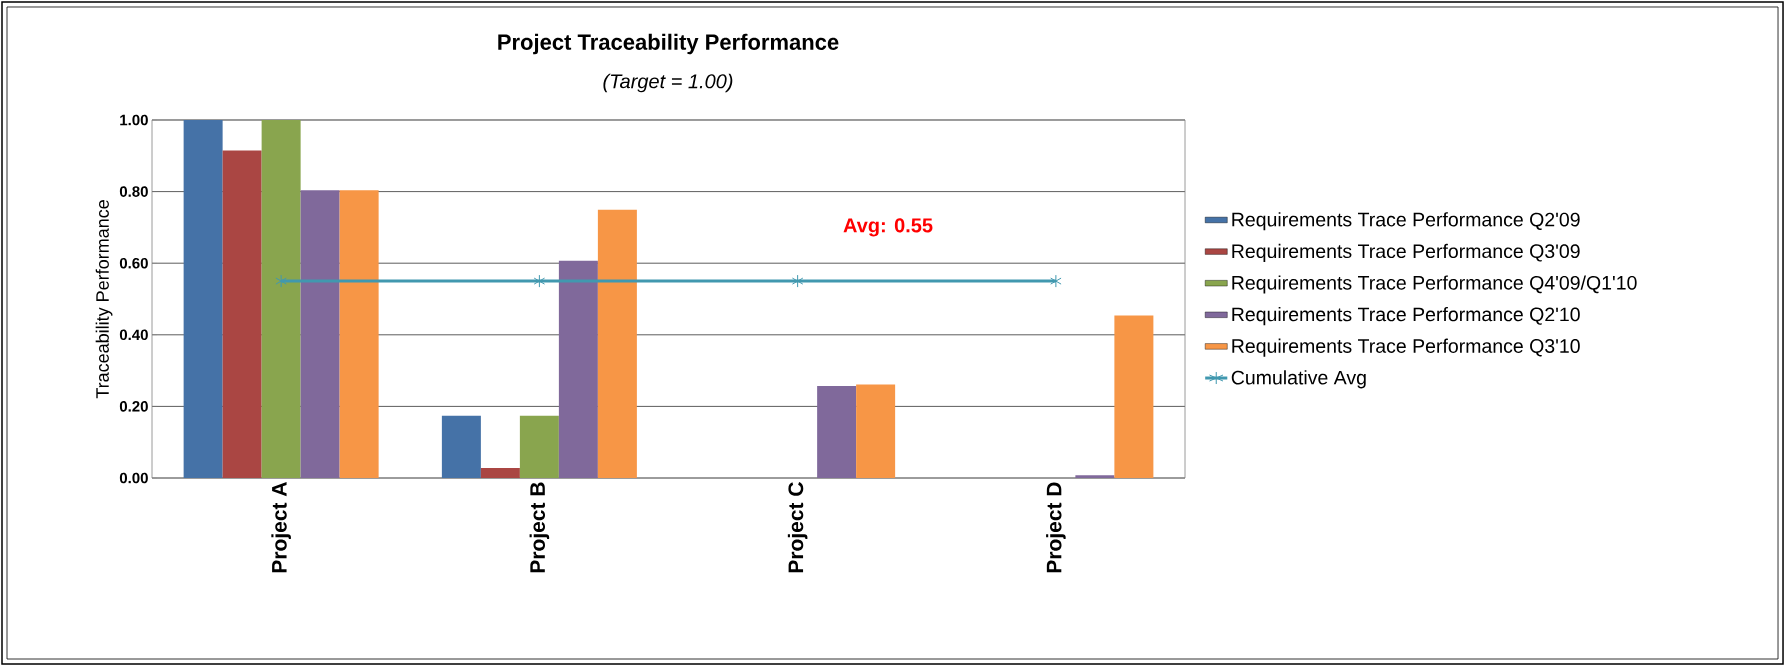 This screenshot has width=1785, height=666. Describe the element at coordinates (133, 406) in the screenshot. I see `y-tick-label: 0.20` at that location.